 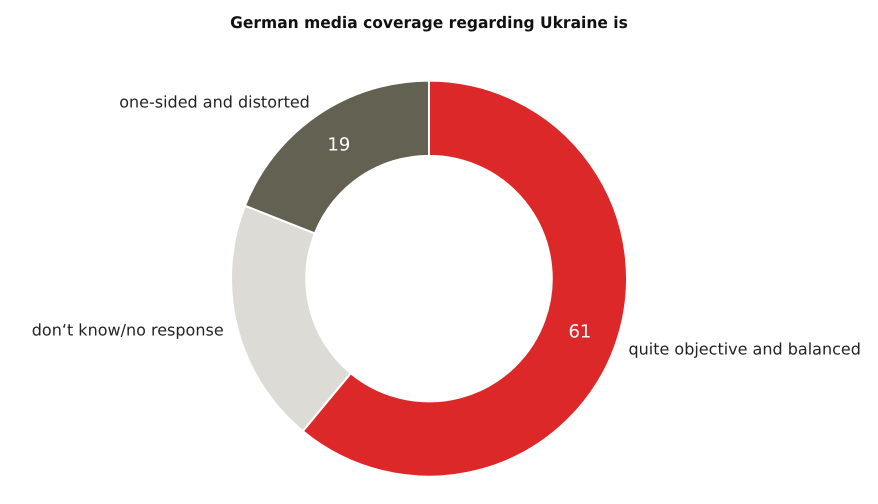 I want to click on chart-title: German media coverage regarding Ukraine is, so click(x=429, y=22).